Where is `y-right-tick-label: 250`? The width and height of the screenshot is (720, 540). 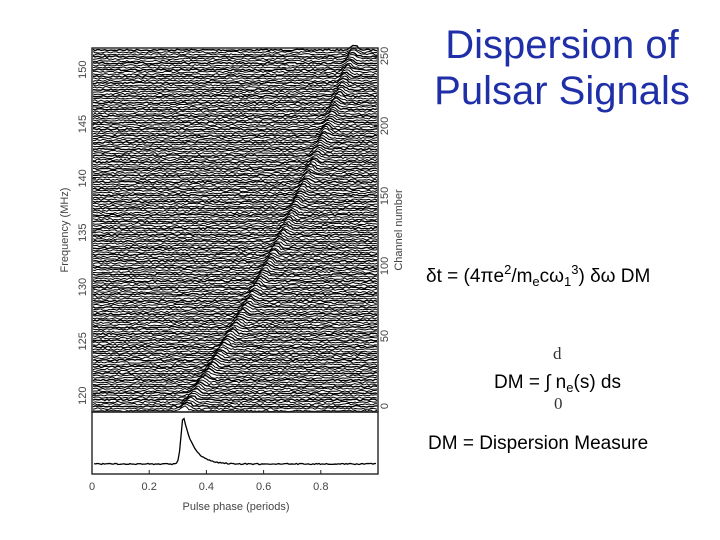
y-right-tick-label: 250 is located at coordinates (385, 56).